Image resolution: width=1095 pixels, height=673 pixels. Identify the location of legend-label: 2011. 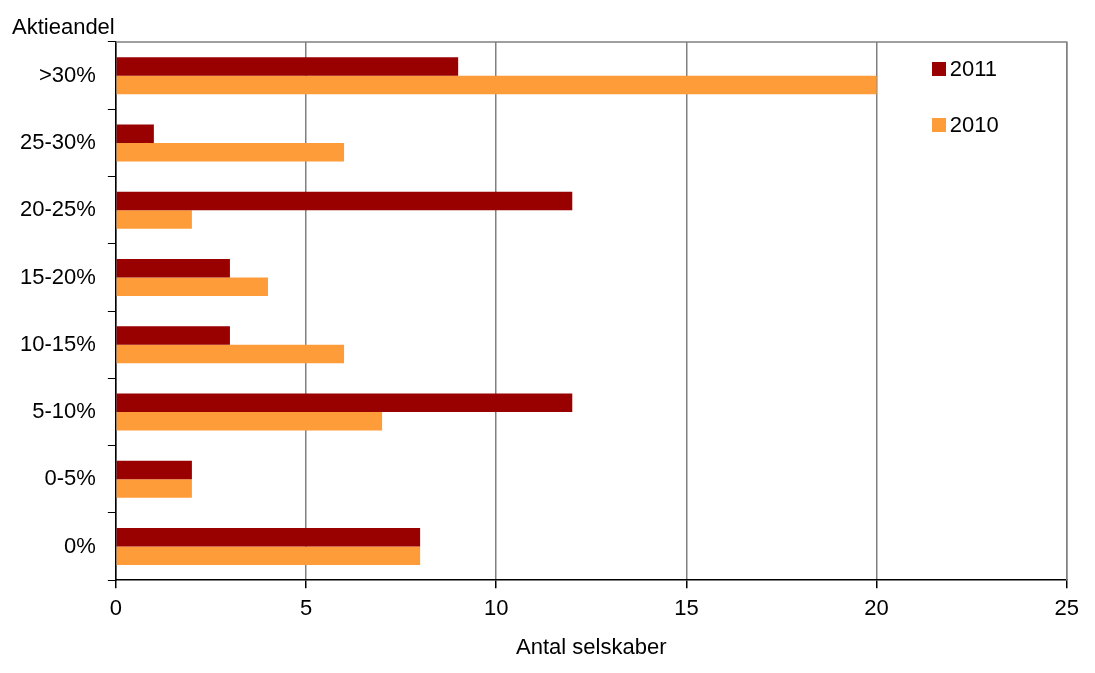
(973, 69).